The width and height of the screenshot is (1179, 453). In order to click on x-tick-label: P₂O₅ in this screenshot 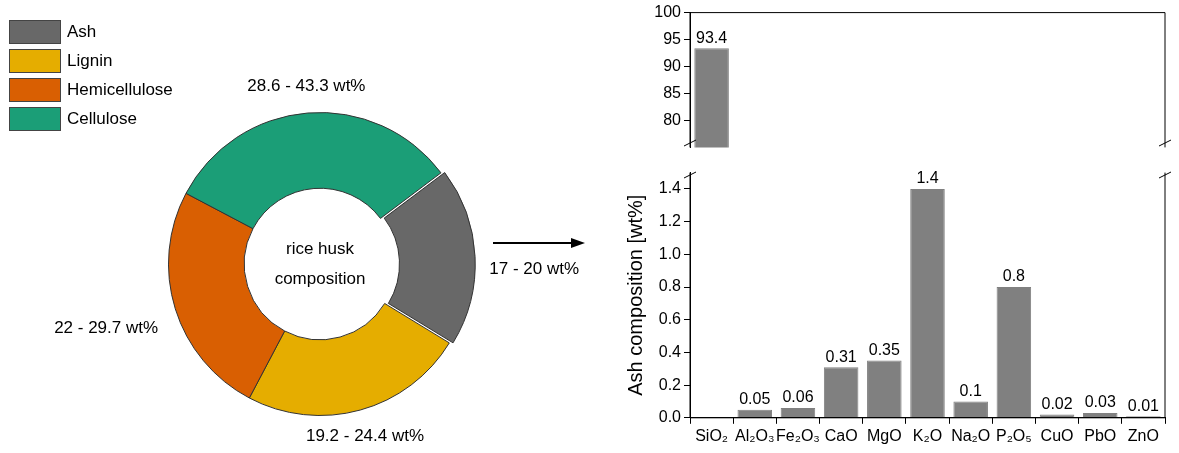, I will do `click(1013, 435)`.